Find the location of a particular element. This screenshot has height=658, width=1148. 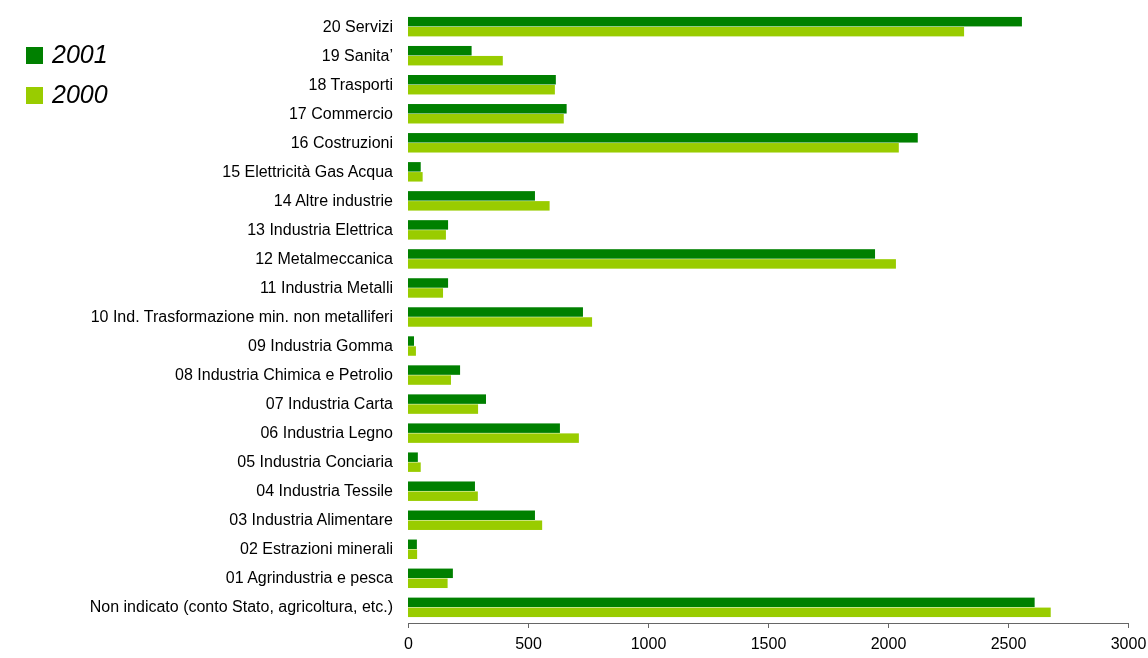

x-tick-label: 3000 is located at coordinates (1128, 643).